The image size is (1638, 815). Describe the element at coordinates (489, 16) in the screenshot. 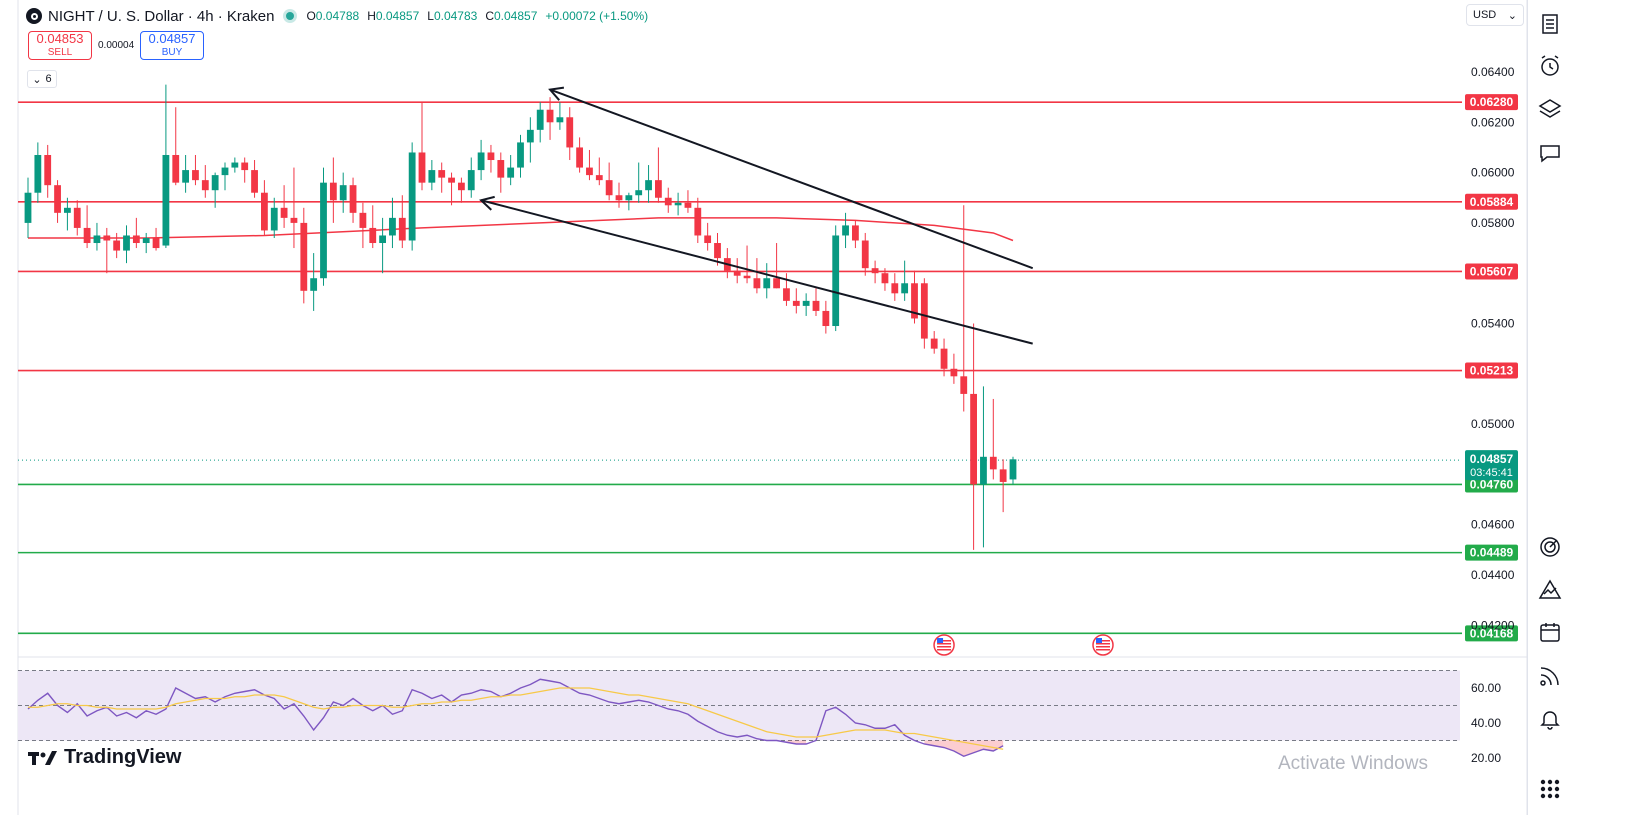

I see `close-key: C` at that location.